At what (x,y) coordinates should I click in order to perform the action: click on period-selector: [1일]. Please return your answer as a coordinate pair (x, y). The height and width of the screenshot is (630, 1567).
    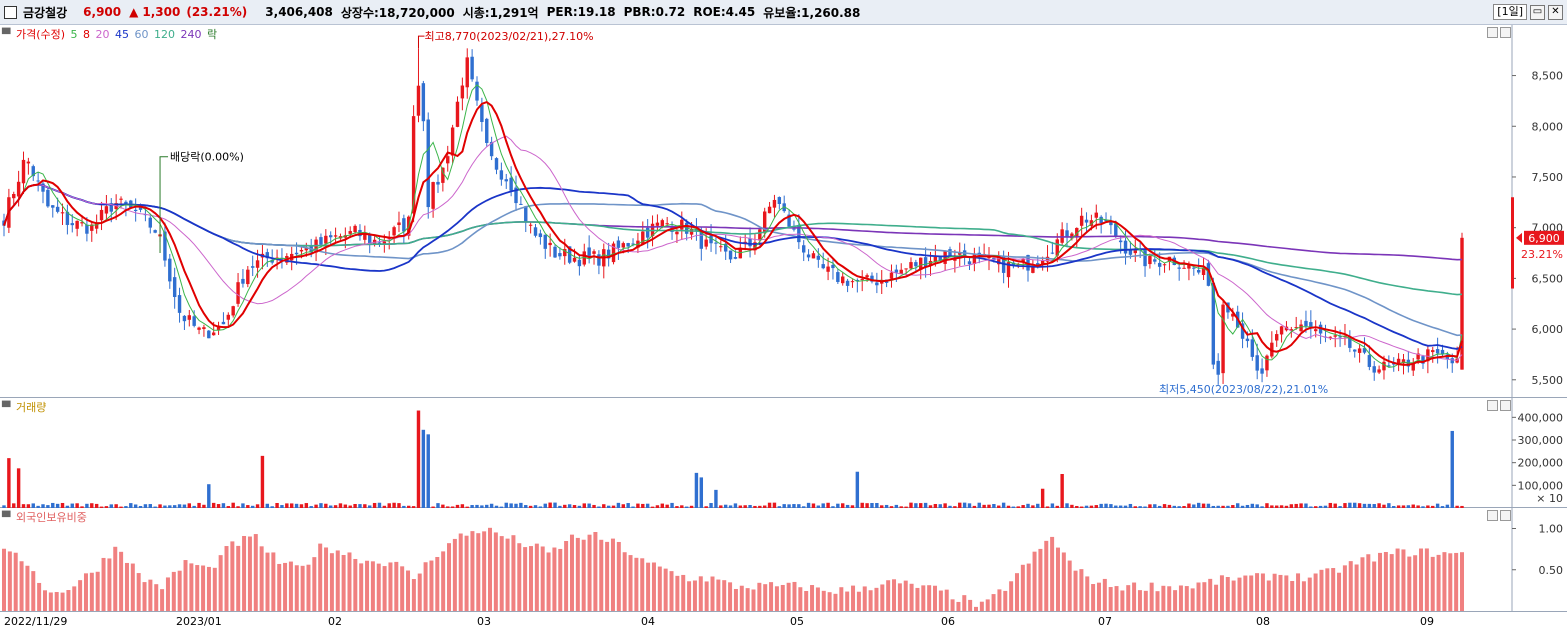
    Looking at the image, I should click on (1510, 12).